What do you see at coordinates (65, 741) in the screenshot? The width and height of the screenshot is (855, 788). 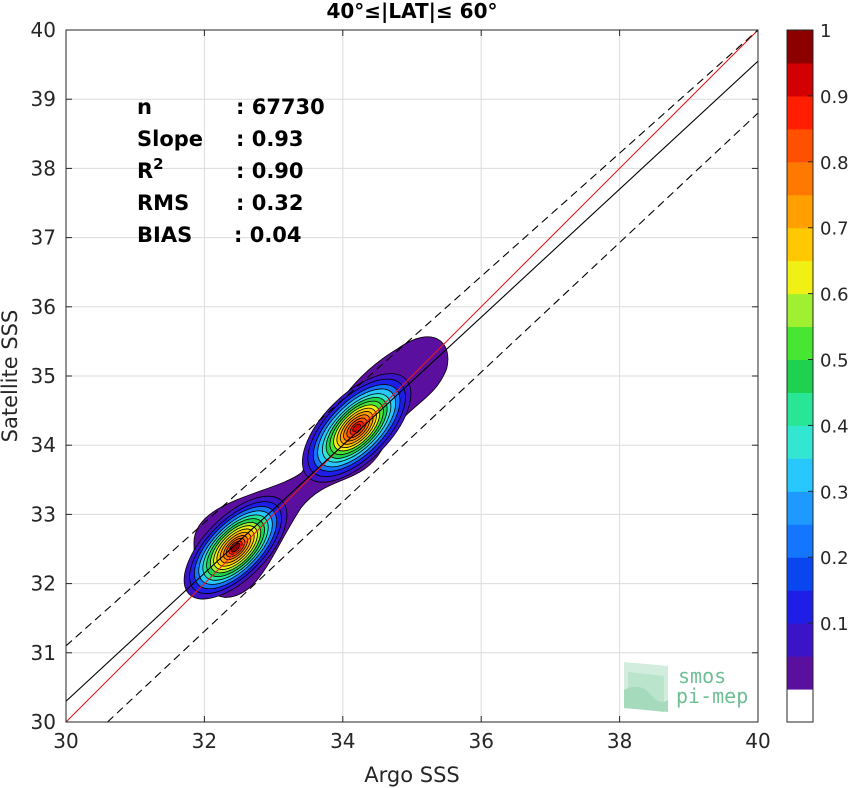 I see `x-tick-label: 30` at bounding box center [65, 741].